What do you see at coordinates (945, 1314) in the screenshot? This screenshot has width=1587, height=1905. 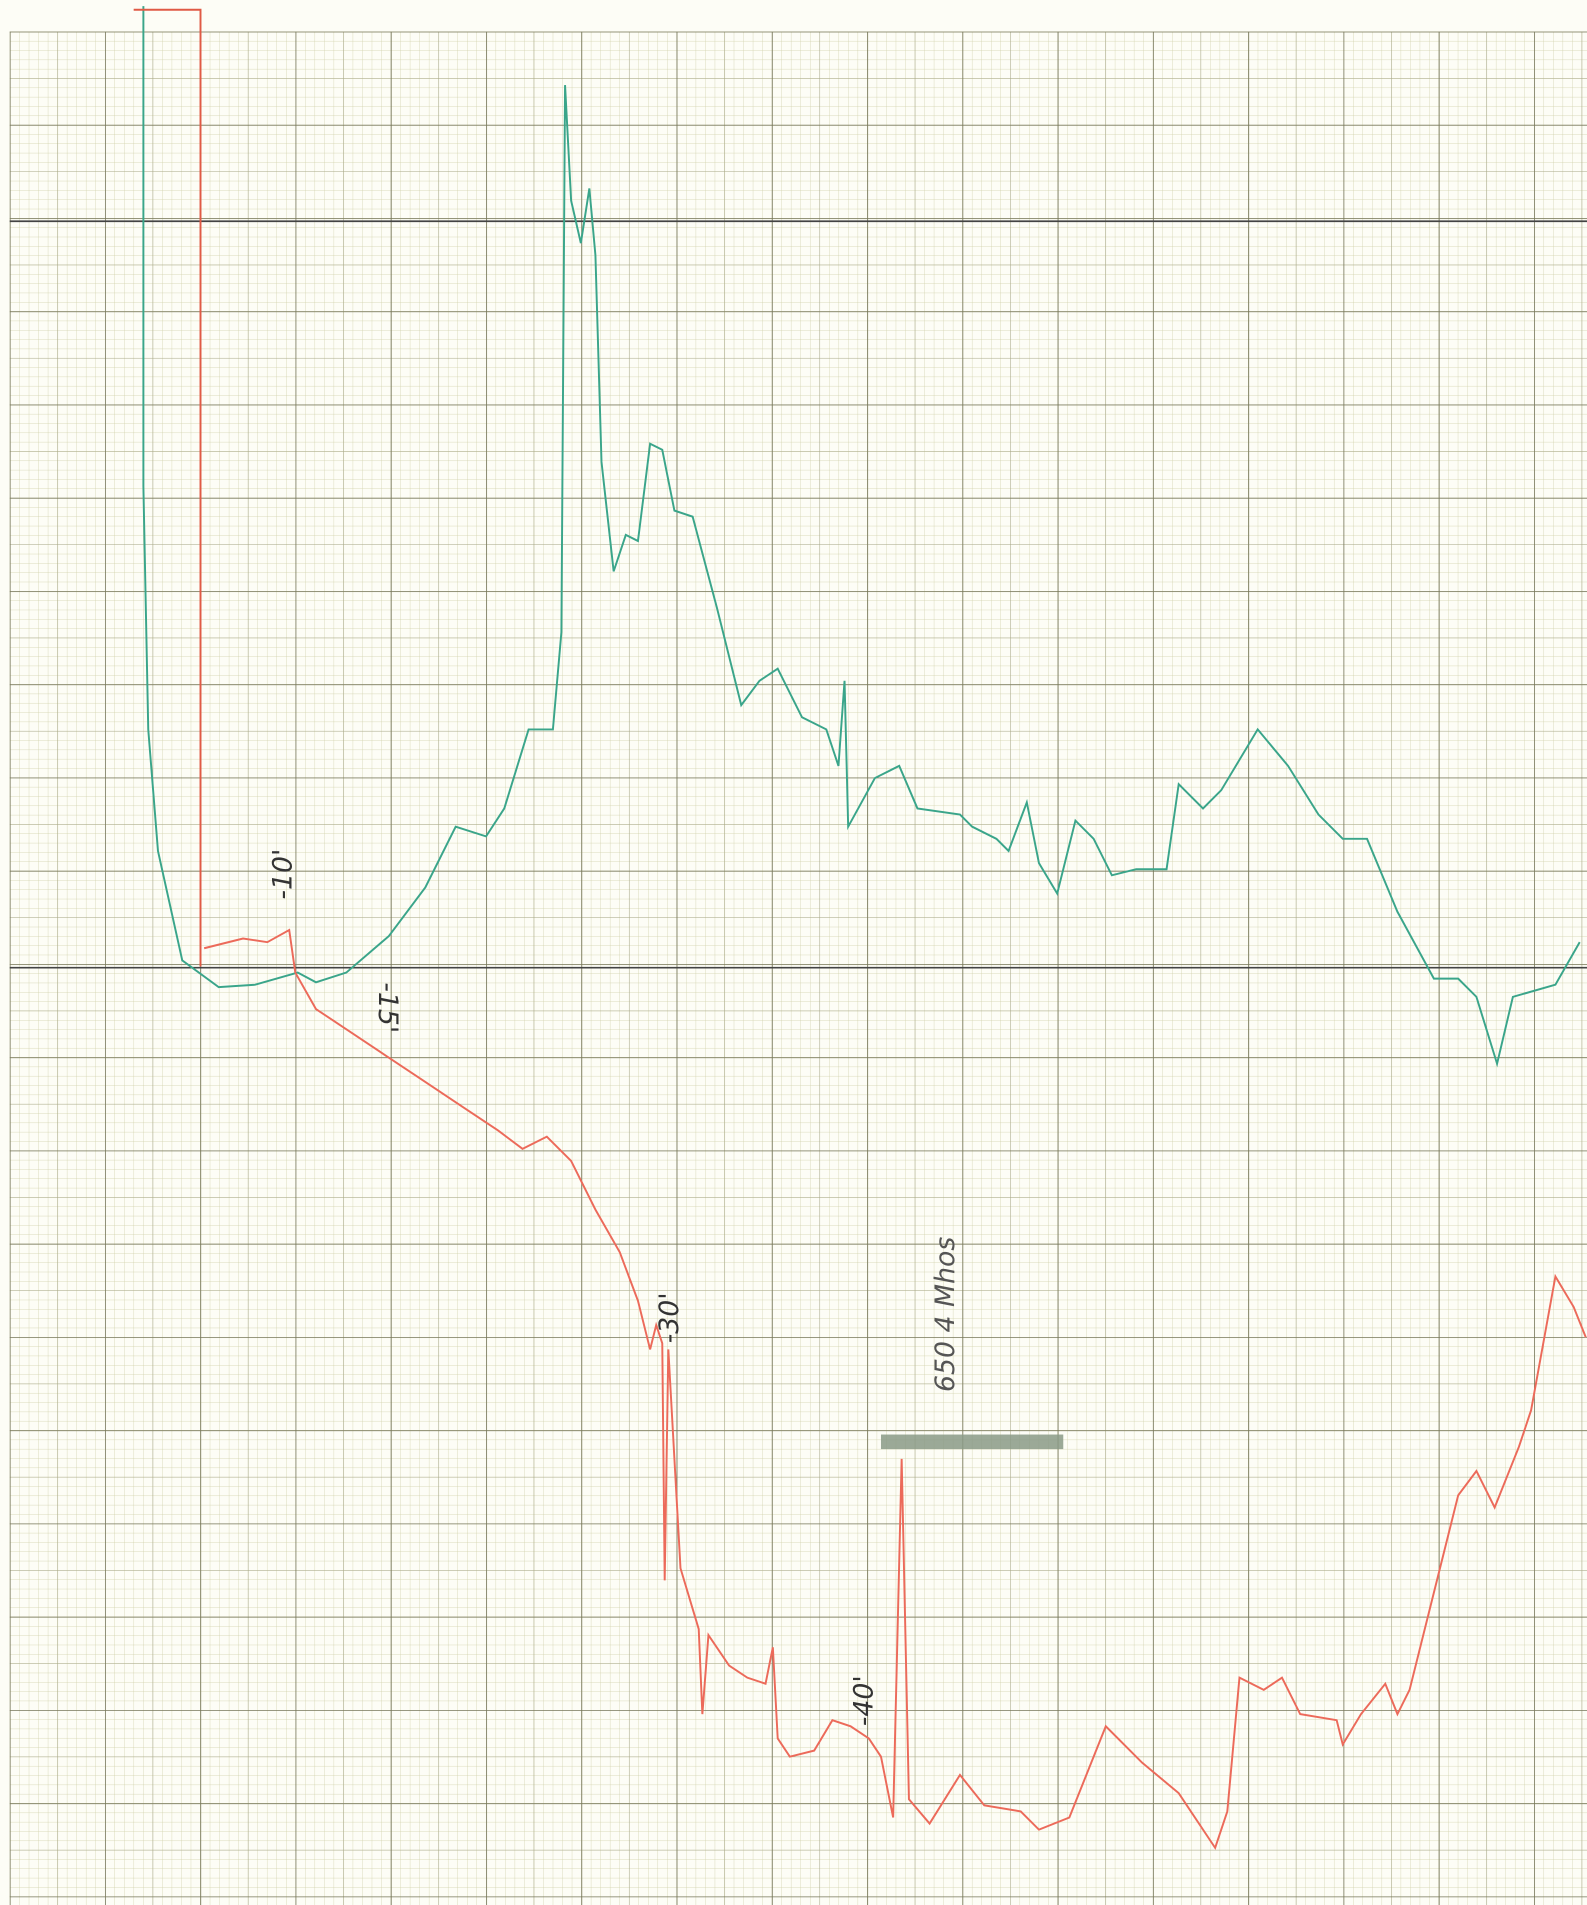 I see `annotation: 650 4 Mhos` at bounding box center [945, 1314].